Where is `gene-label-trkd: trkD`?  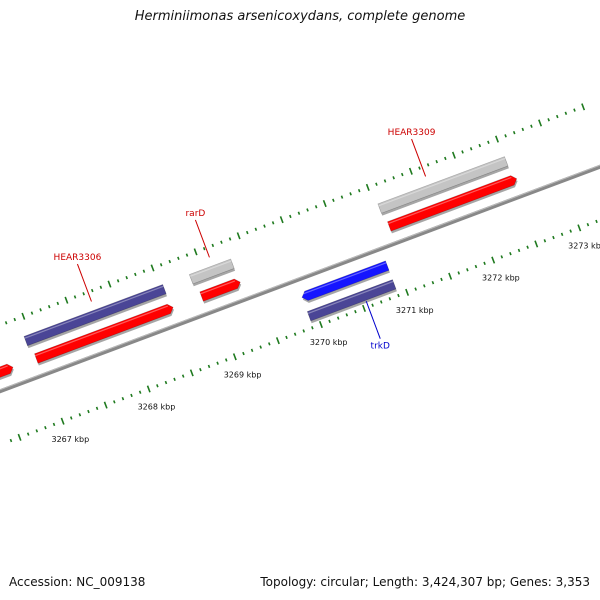 gene-label-trkd: trkD is located at coordinates (380, 347).